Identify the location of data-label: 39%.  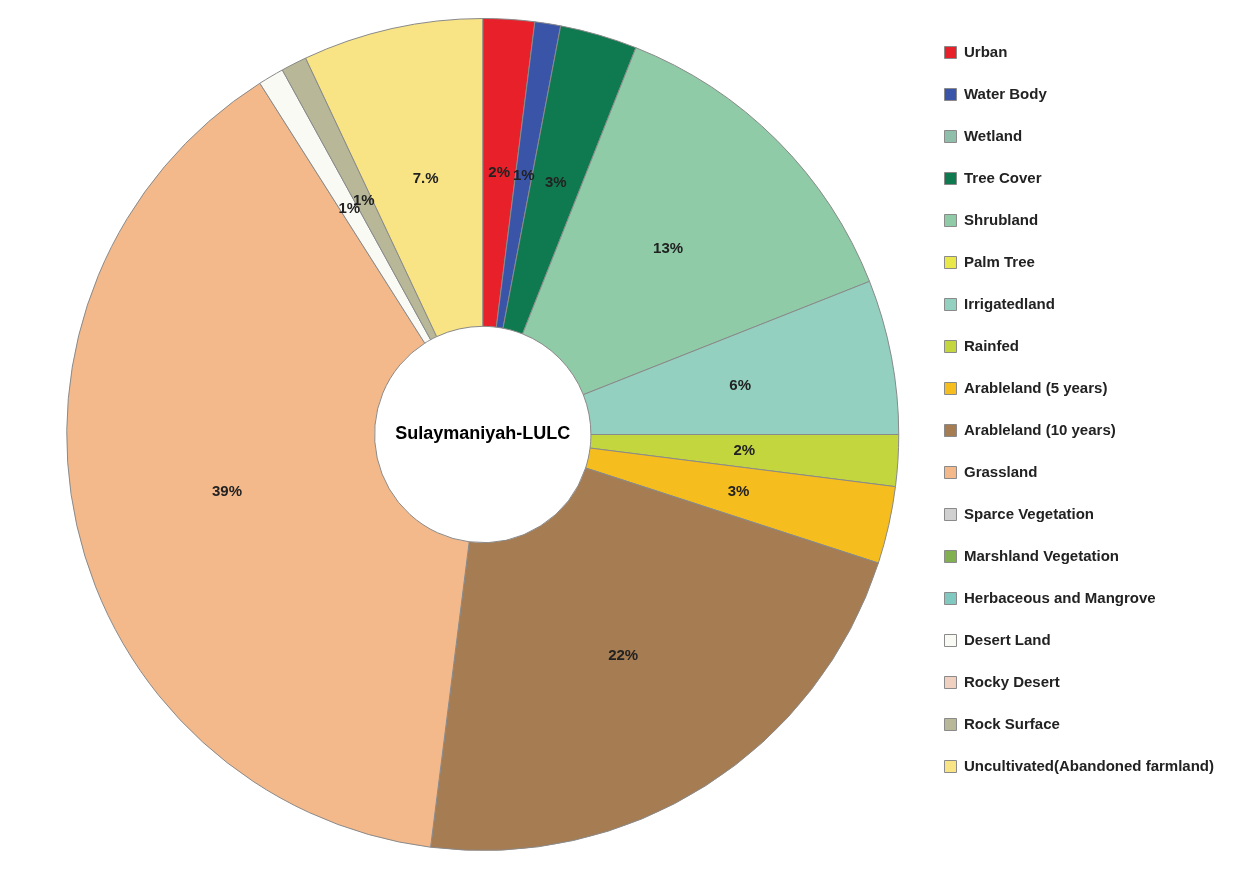
(226, 490).